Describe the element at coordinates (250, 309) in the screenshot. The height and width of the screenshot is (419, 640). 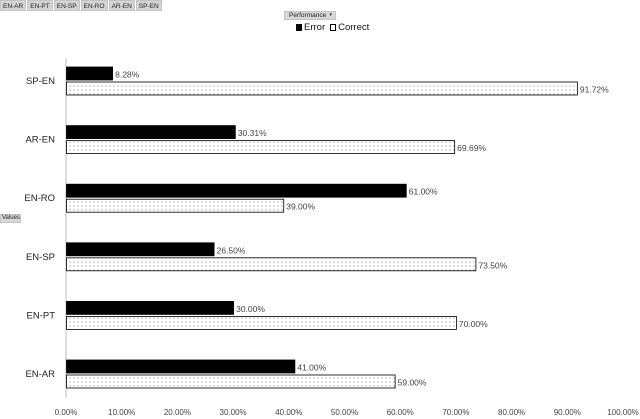
I see `data-label-error-en-pt: 30.00%` at that location.